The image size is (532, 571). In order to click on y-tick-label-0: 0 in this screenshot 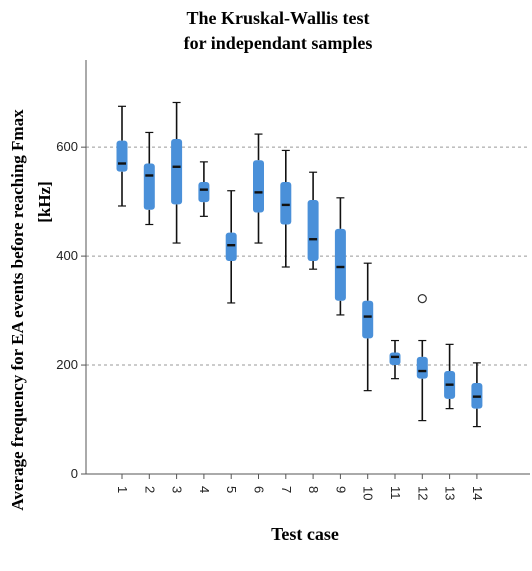, I will do `click(74, 473)`.